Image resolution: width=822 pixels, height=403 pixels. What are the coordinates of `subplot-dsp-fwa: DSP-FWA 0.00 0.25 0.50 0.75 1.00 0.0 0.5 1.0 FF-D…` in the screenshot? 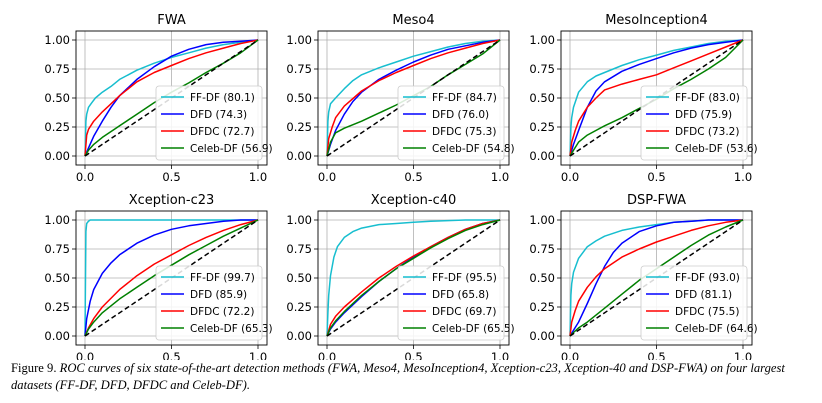 It's located at (643, 276).